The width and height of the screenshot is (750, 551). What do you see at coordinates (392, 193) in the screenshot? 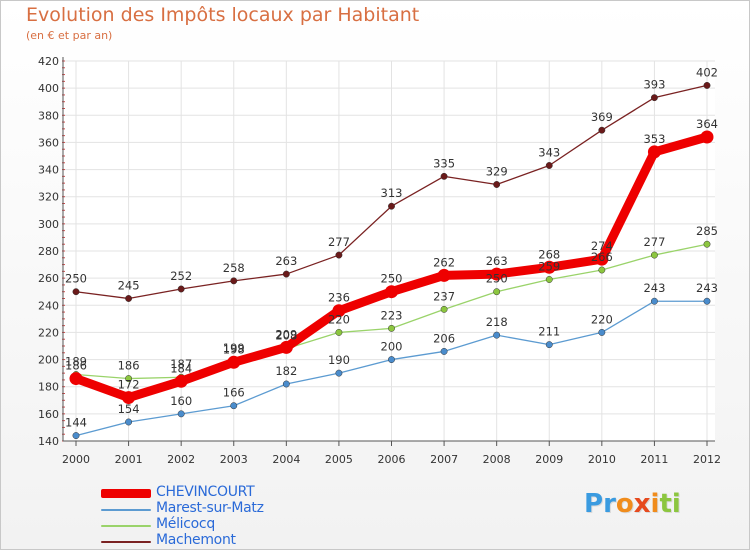
I see `data-label: 313` at bounding box center [392, 193].